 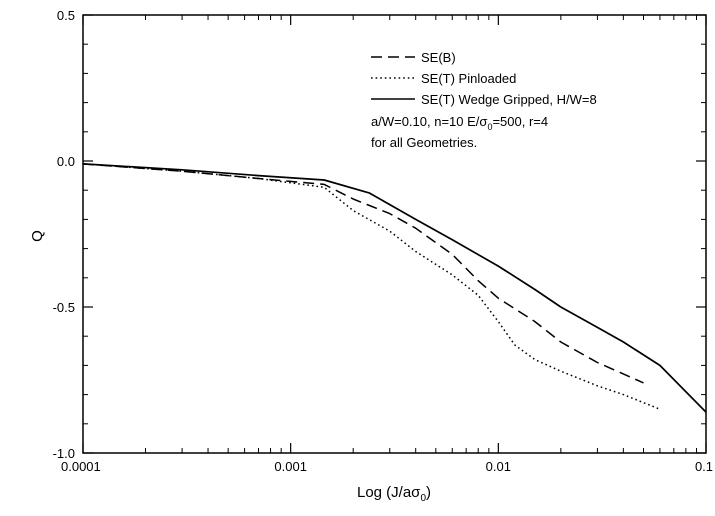 What do you see at coordinates (438, 57) in the screenshot?
I see `legend-label-se-b: SE(B)` at bounding box center [438, 57].